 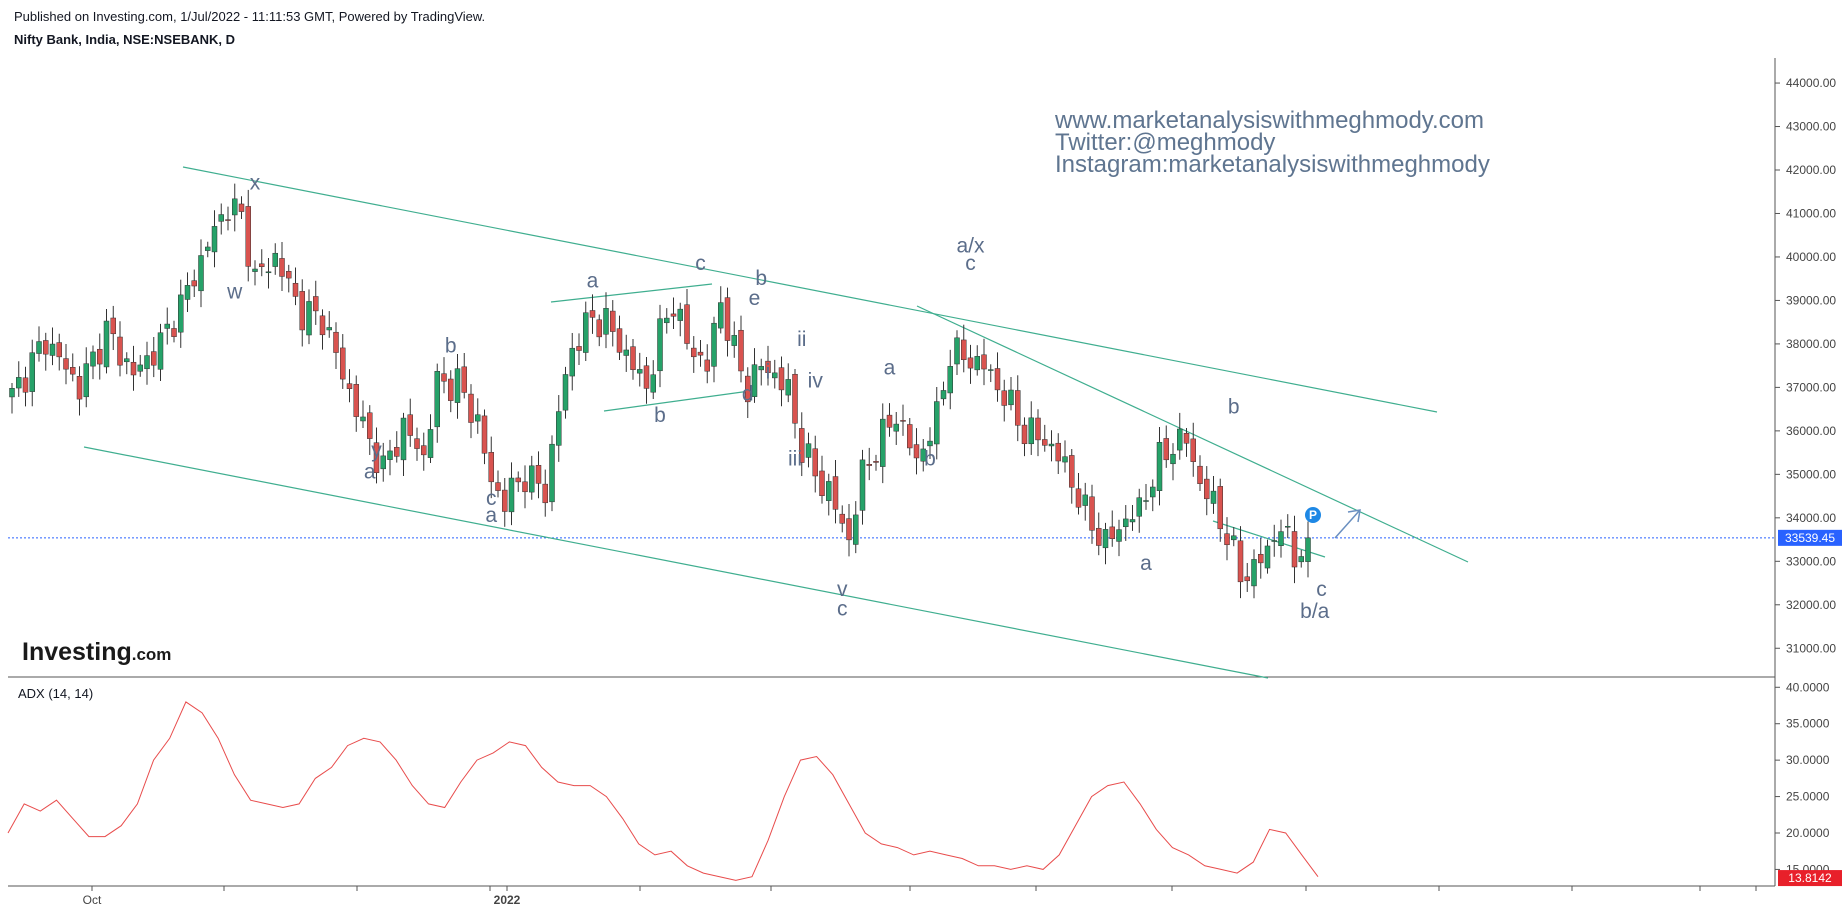 What do you see at coordinates (1811, 474) in the screenshot?
I see `price-tick-label: 35000.00` at bounding box center [1811, 474].